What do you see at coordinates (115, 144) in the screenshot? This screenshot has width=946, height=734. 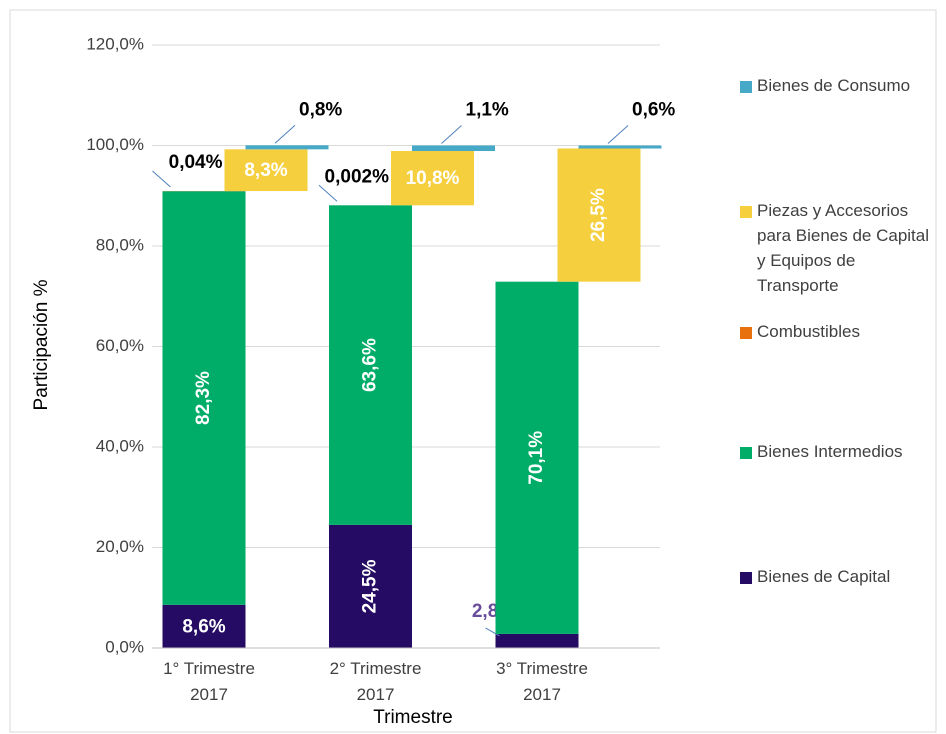 I see `y-tick-label: 100,0%` at bounding box center [115, 144].